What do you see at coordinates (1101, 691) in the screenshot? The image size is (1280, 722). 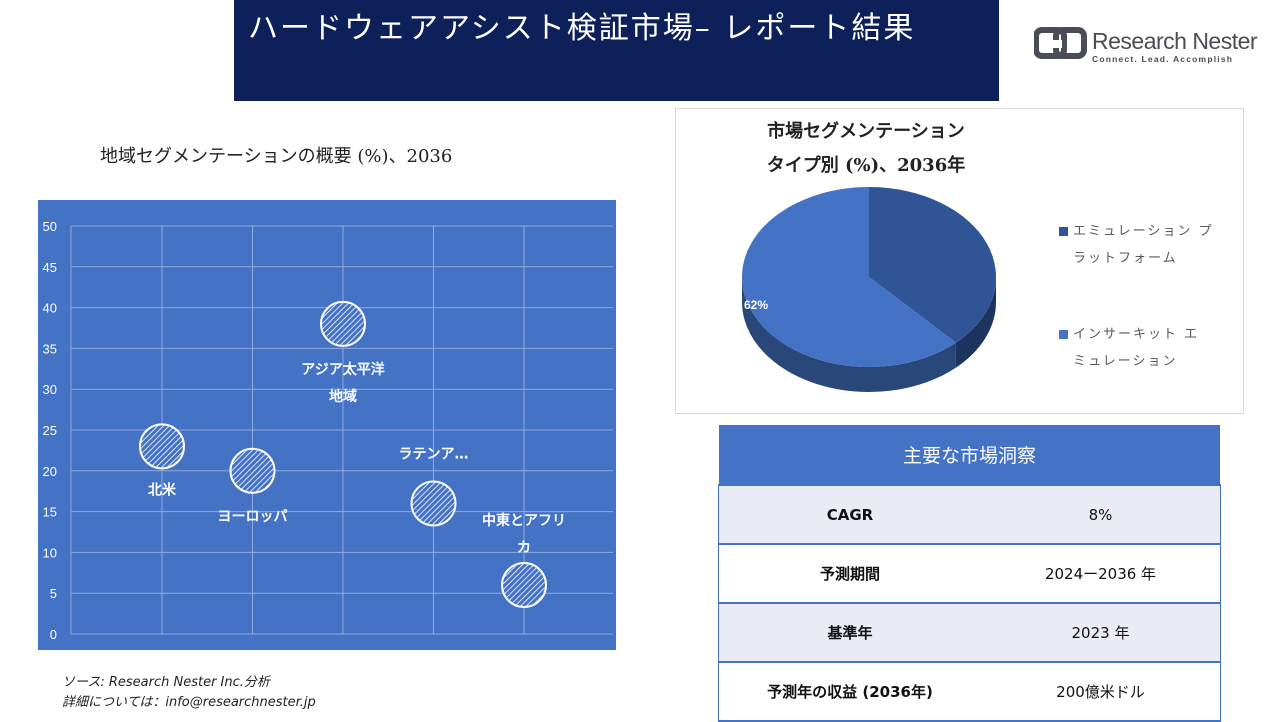 I see `table-value: 200億米ドル` at bounding box center [1101, 691].